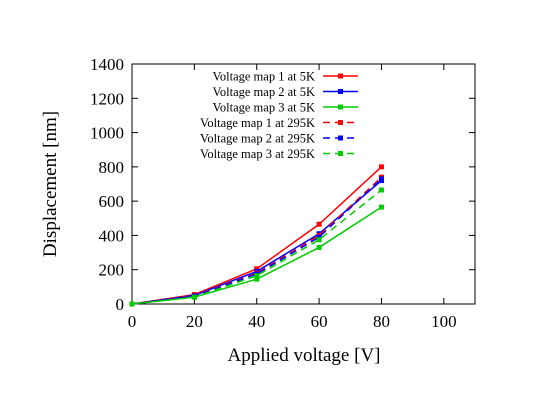  I want to click on legend-item: Voltage map 1 at 295K, so click(279, 123).